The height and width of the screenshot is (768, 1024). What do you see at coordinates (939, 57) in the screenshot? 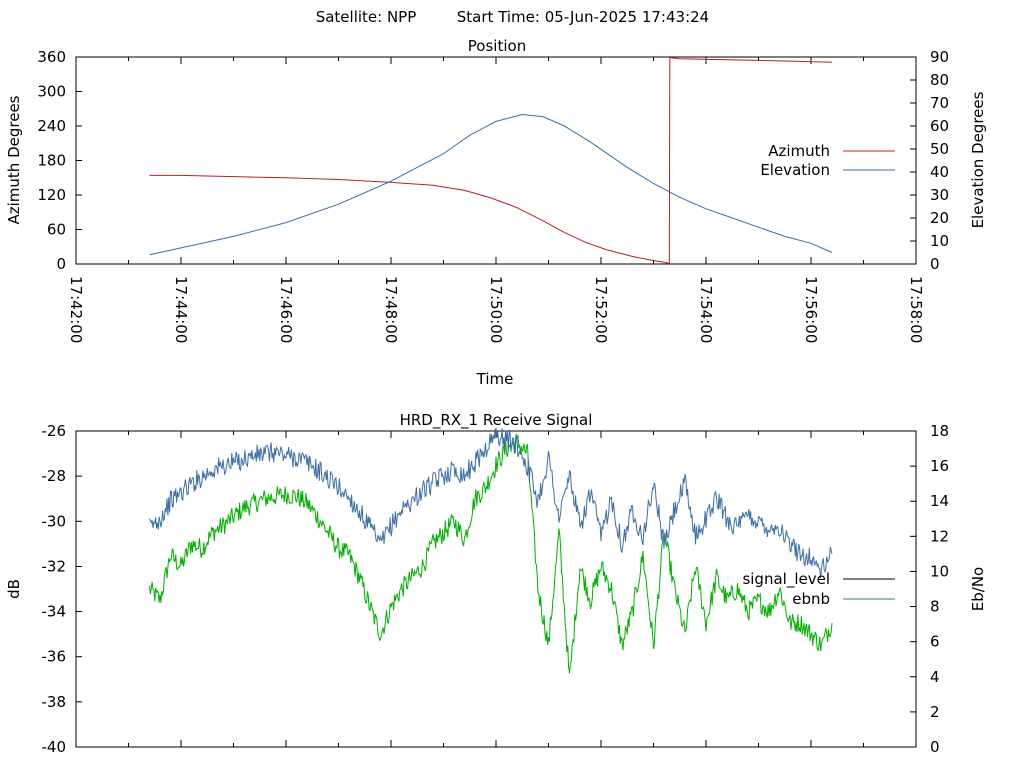
I see `position-y2-tick-label: 90` at bounding box center [939, 57].